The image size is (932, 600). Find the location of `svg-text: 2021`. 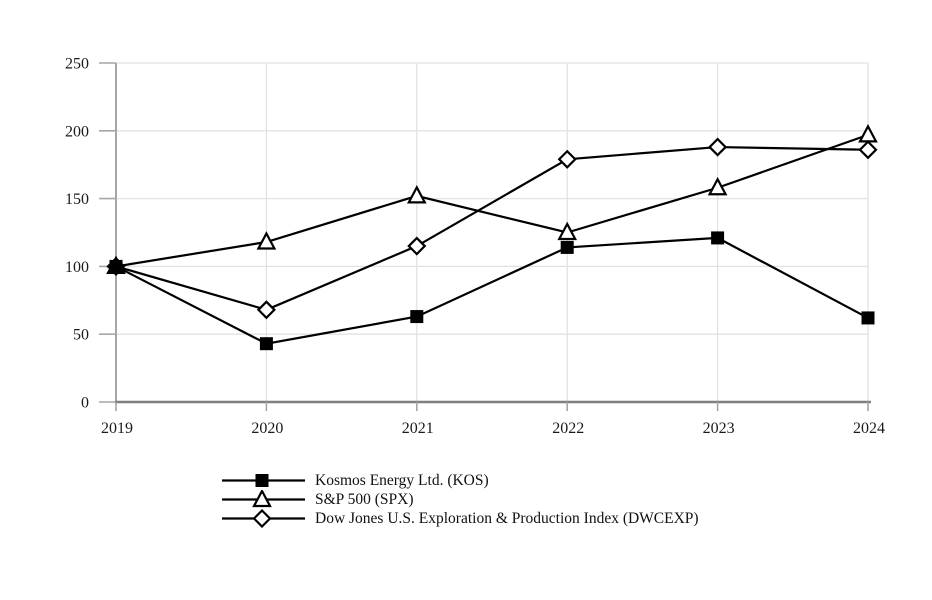

svg-text: 2021 is located at coordinates (418, 428).